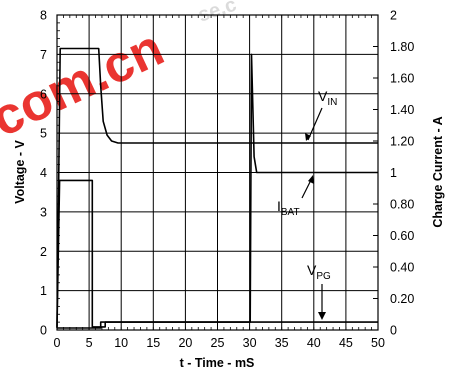 The image size is (450, 376). What do you see at coordinates (43, 94) in the screenshot?
I see `y-left-tick-label: 6` at bounding box center [43, 94].